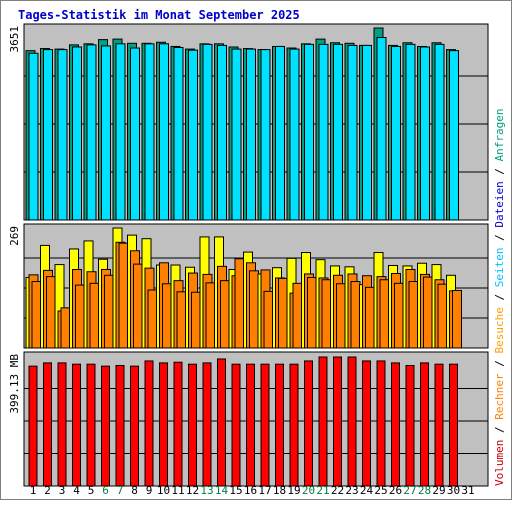  I want to click on day-label: 17, so click(264, 490).